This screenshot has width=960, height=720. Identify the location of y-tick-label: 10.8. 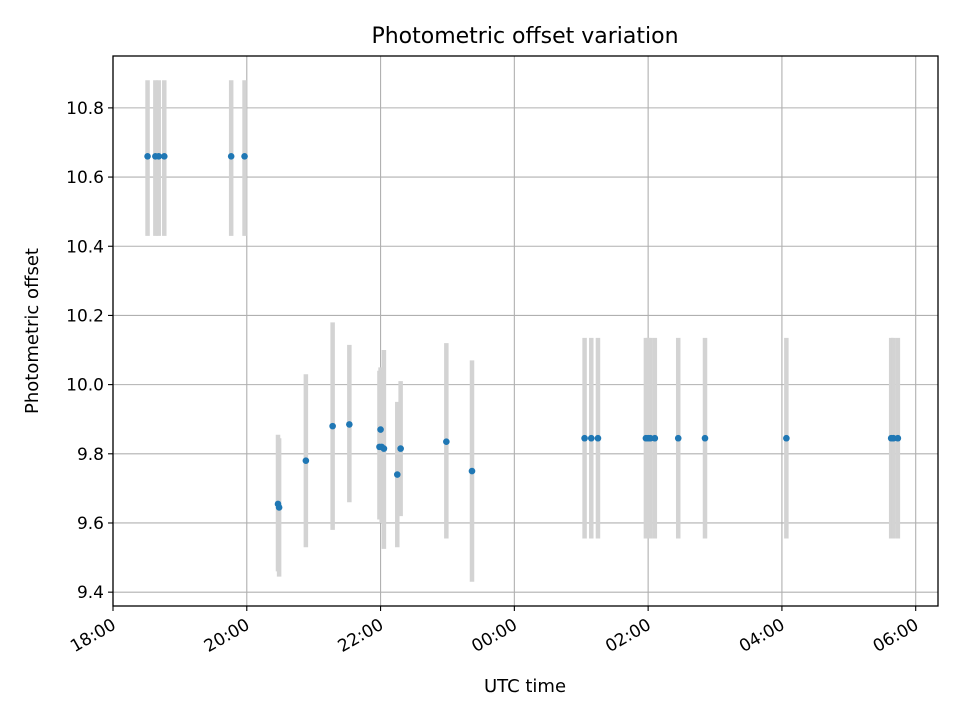
(85, 109).